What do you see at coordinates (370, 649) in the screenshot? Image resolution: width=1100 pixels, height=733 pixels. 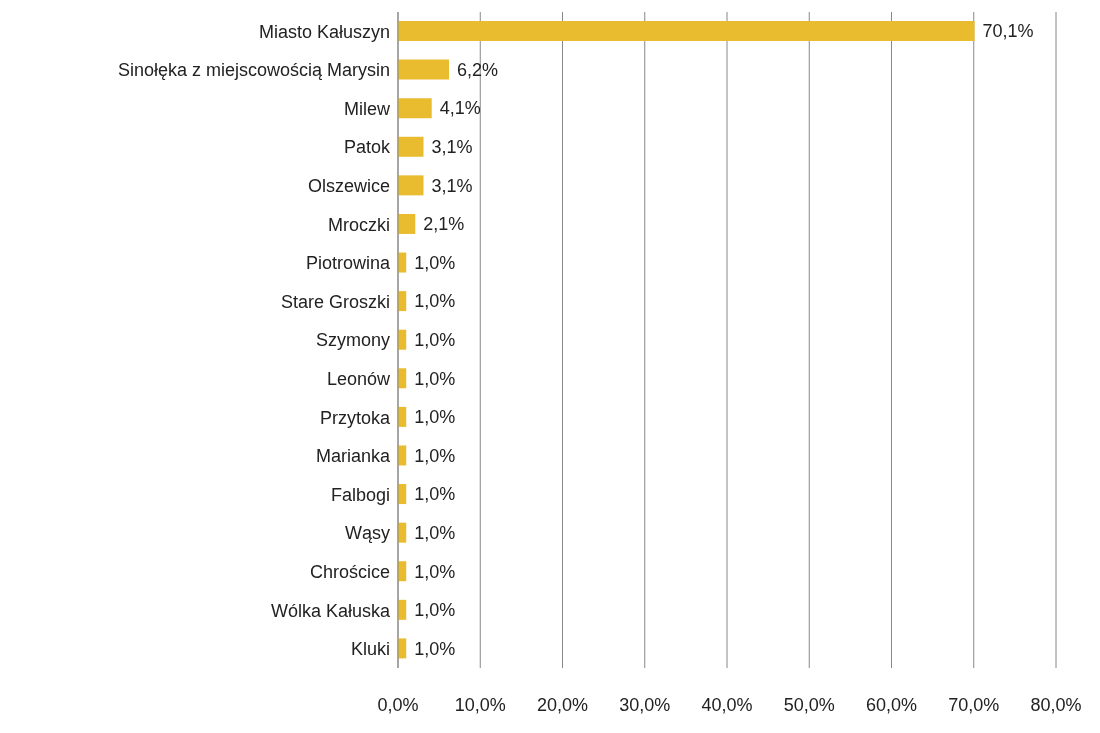 I see `y-tick-label: Kluki` at bounding box center [370, 649].